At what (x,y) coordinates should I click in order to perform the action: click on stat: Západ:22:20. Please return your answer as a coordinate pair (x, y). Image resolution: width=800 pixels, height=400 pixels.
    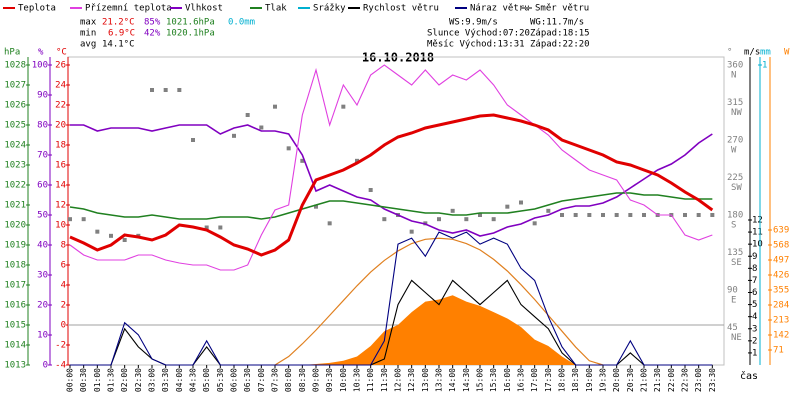
    Looking at the image, I should click on (560, 45).